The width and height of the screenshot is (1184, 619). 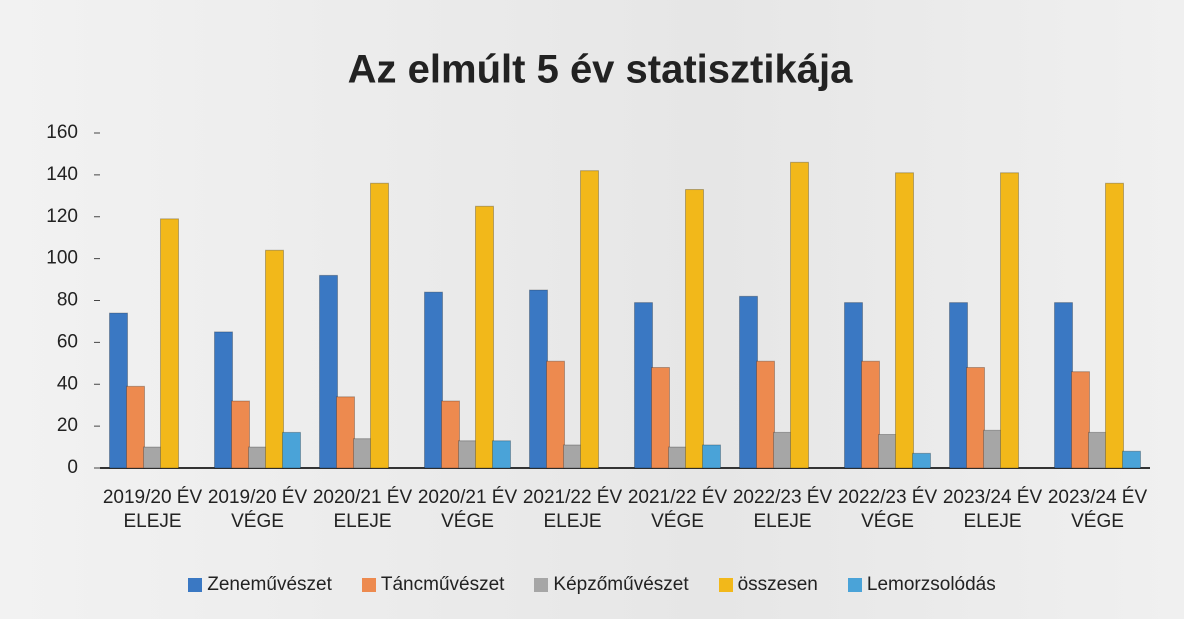 I want to click on x-tick-label: 2022/23 ÉV ELEJE, so click(x=782, y=509).